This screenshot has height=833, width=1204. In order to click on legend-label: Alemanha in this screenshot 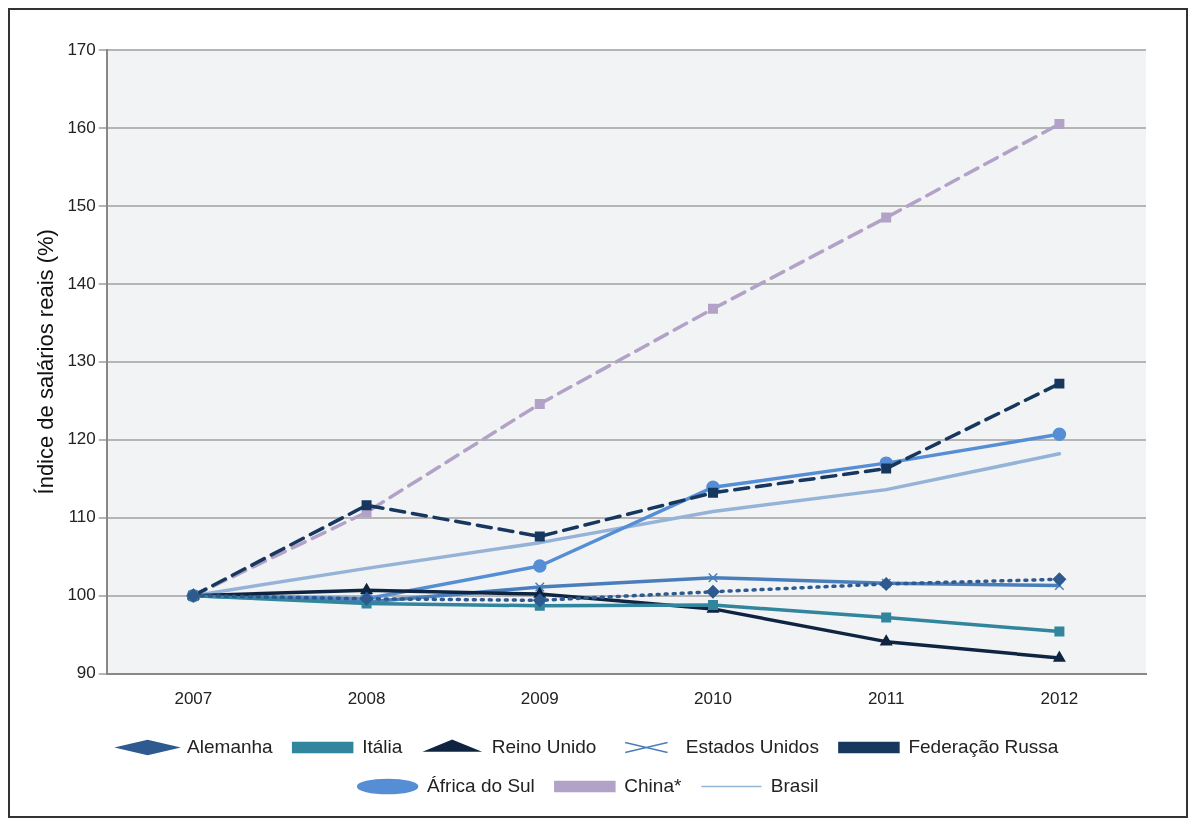, I will do `click(230, 746)`.